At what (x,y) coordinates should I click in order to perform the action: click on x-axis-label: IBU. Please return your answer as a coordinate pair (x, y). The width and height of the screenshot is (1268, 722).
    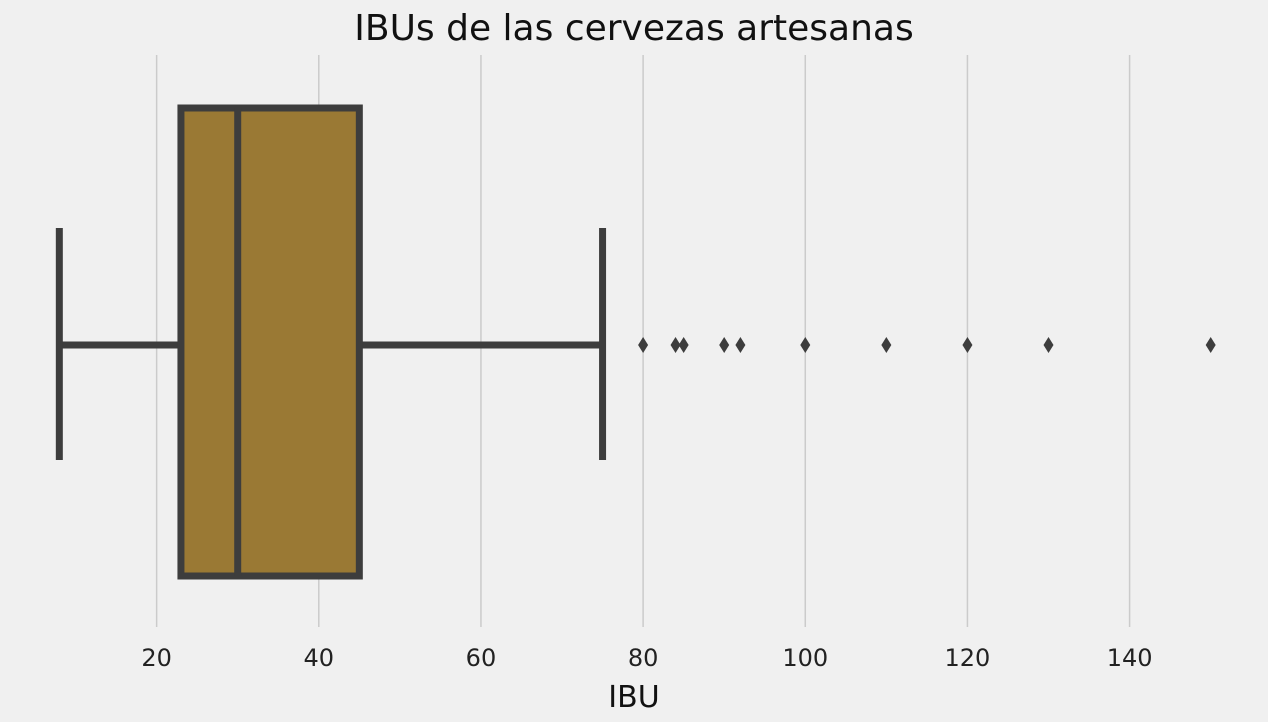
    Looking at the image, I should click on (633, 697).